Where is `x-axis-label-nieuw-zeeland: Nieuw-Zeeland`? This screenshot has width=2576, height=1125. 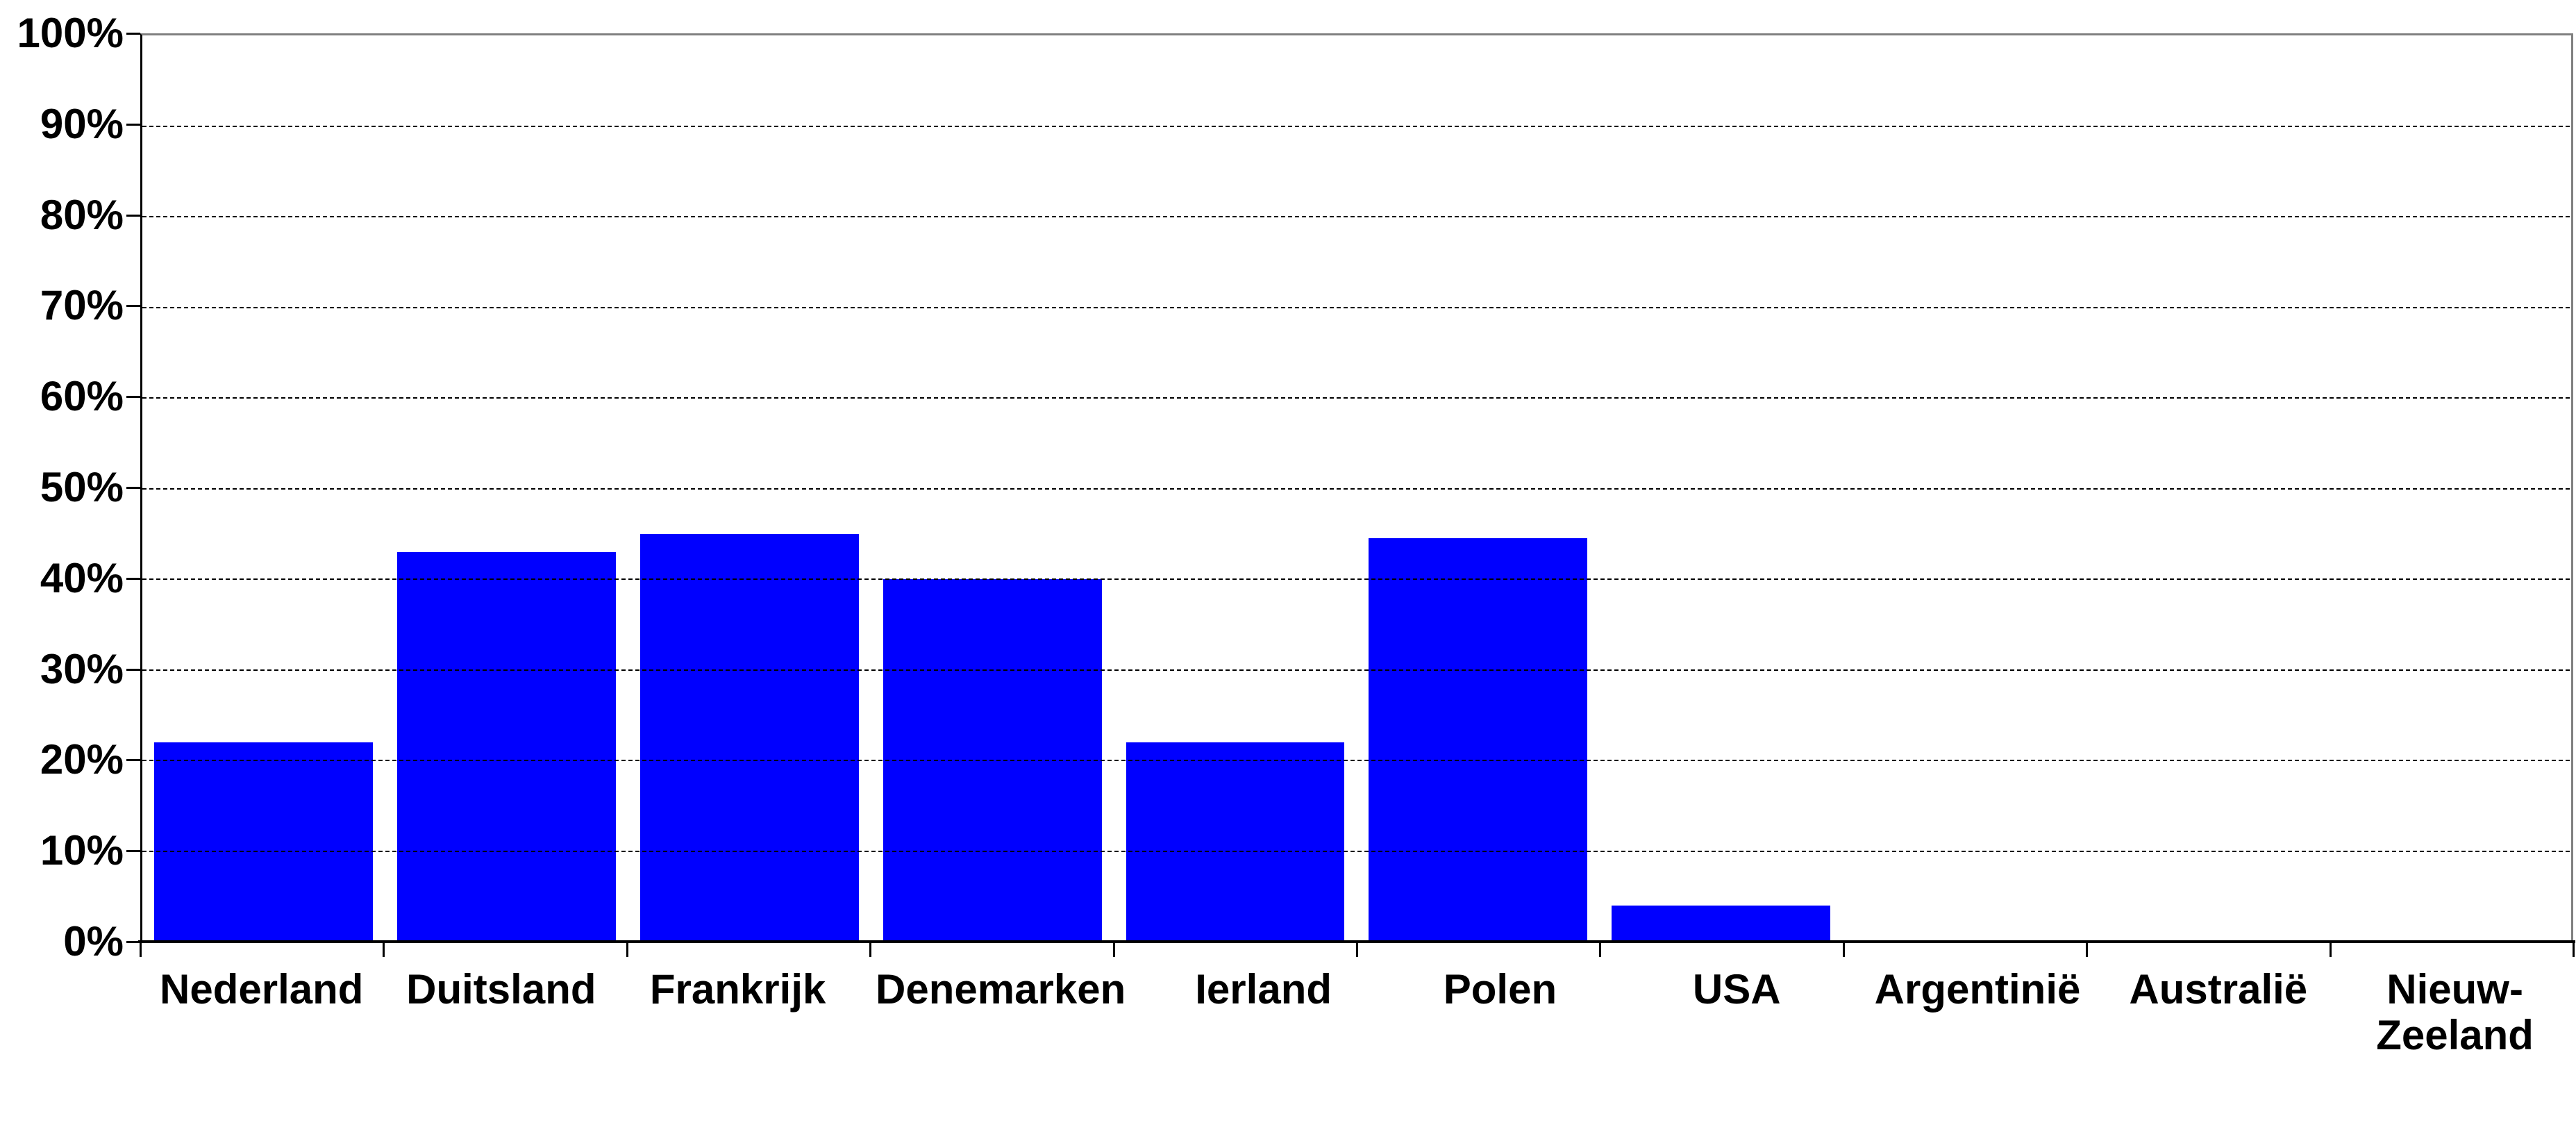 x-axis-label-nieuw-zeeland: Nieuw-Zeeland is located at coordinates (2455, 1012).